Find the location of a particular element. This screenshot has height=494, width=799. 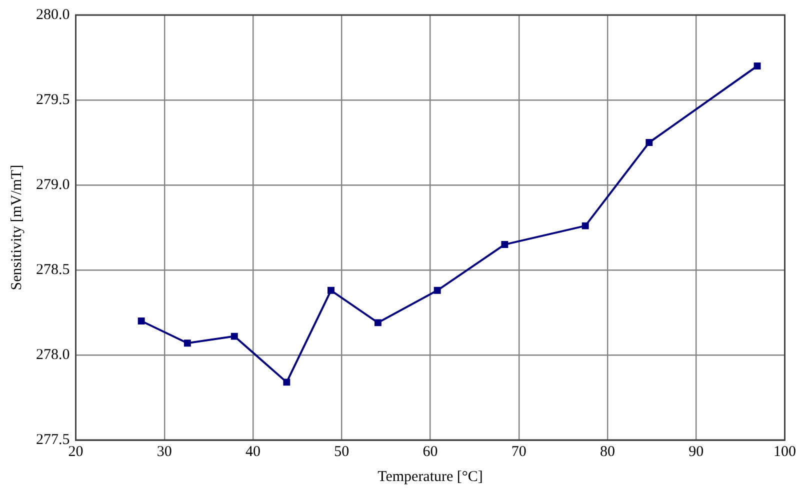

y-tick-label: 279.0 is located at coordinates (53, 184).